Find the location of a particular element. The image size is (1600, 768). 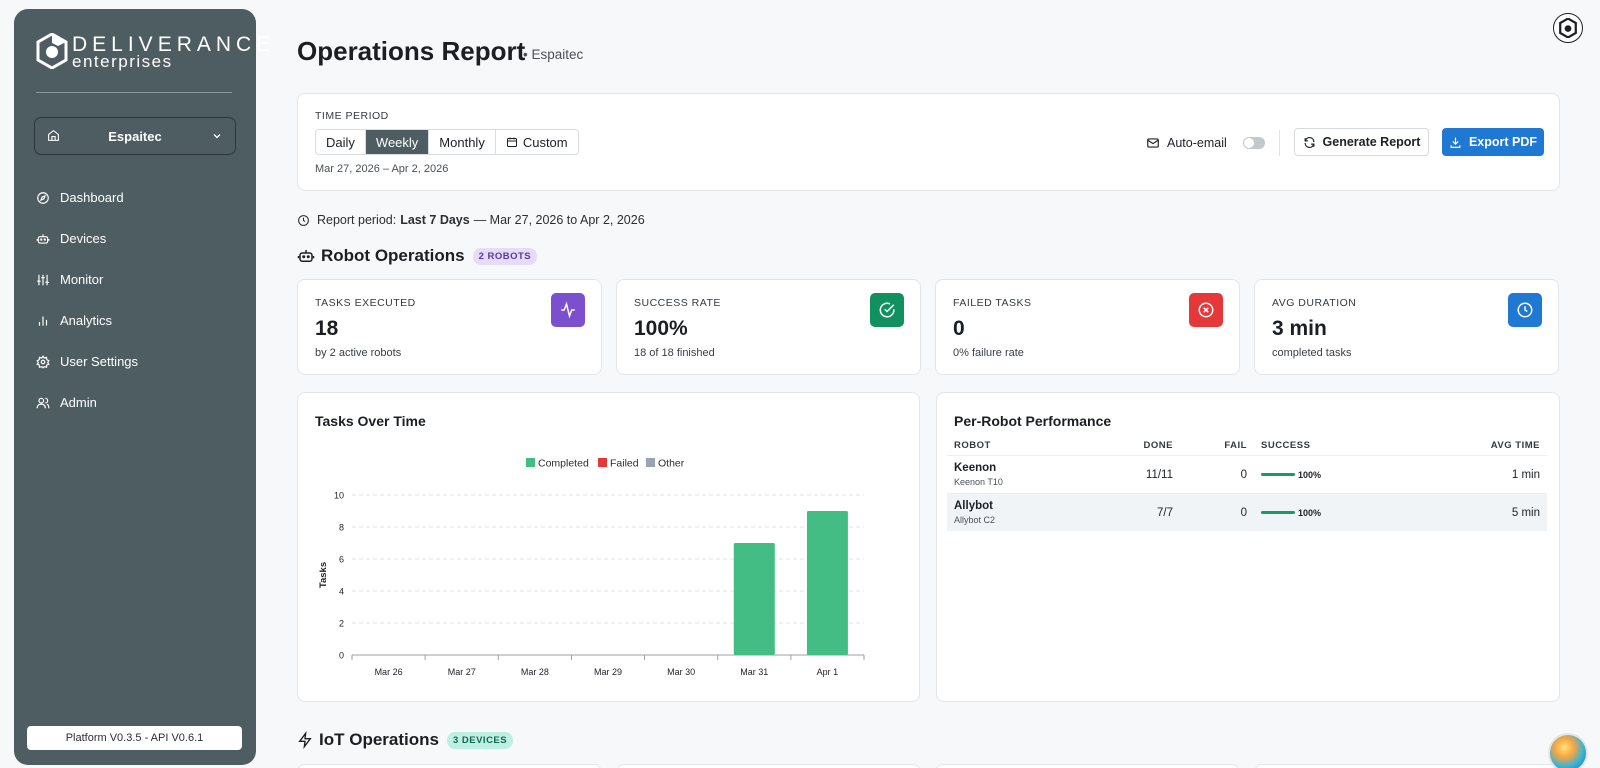

table-row: Keenon Keenon T10 11/11 0 100% 1 min is located at coordinates (1247, 474).